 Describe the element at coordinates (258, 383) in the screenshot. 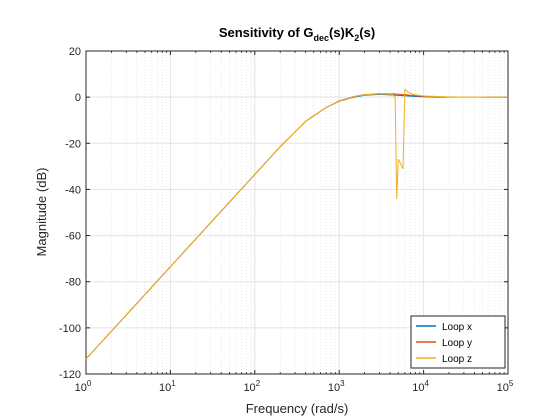

I see `x-tick-label-exponent: 2` at that location.